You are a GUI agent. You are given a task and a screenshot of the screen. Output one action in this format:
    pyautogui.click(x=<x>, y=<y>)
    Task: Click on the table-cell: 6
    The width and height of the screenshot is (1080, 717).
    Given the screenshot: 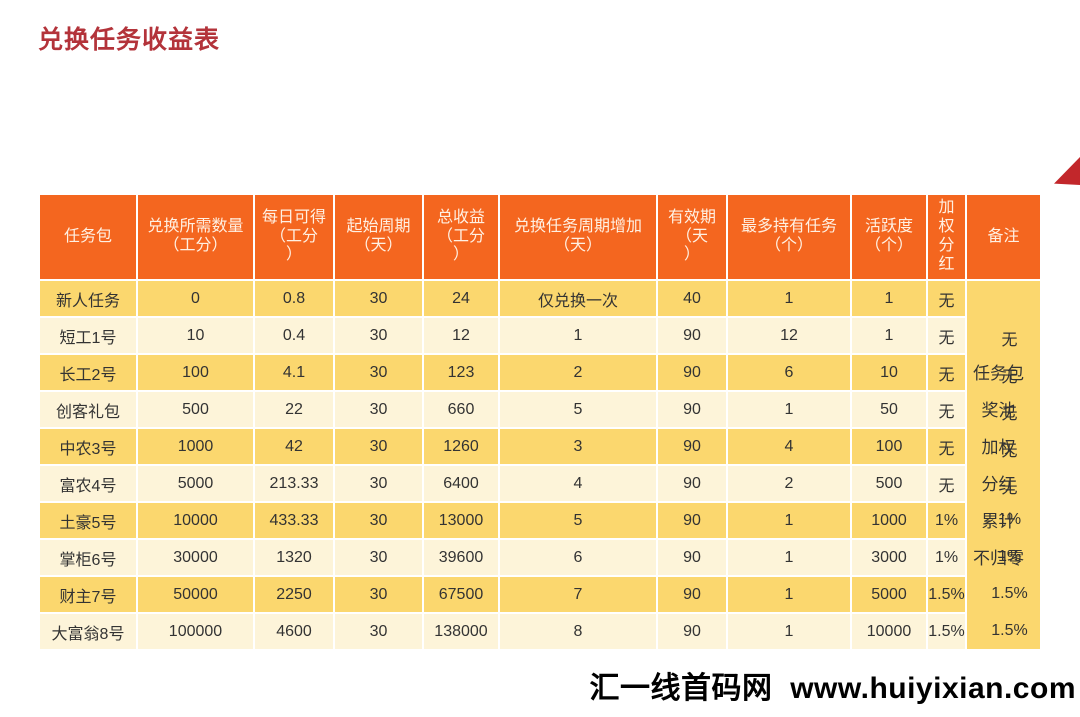 What is the action you would take?
    pyautogui.click(x=789, y=372)
    